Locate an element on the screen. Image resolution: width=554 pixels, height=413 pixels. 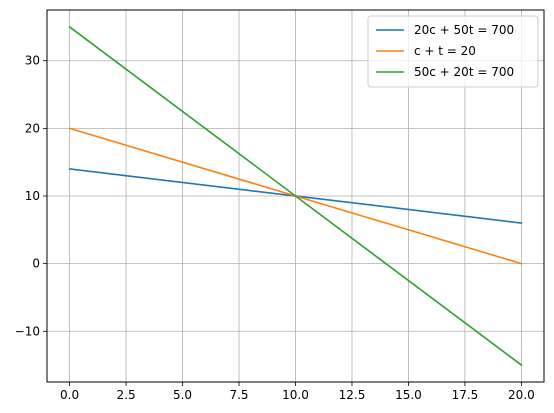
legend-box is located at coordinates (453, 51).